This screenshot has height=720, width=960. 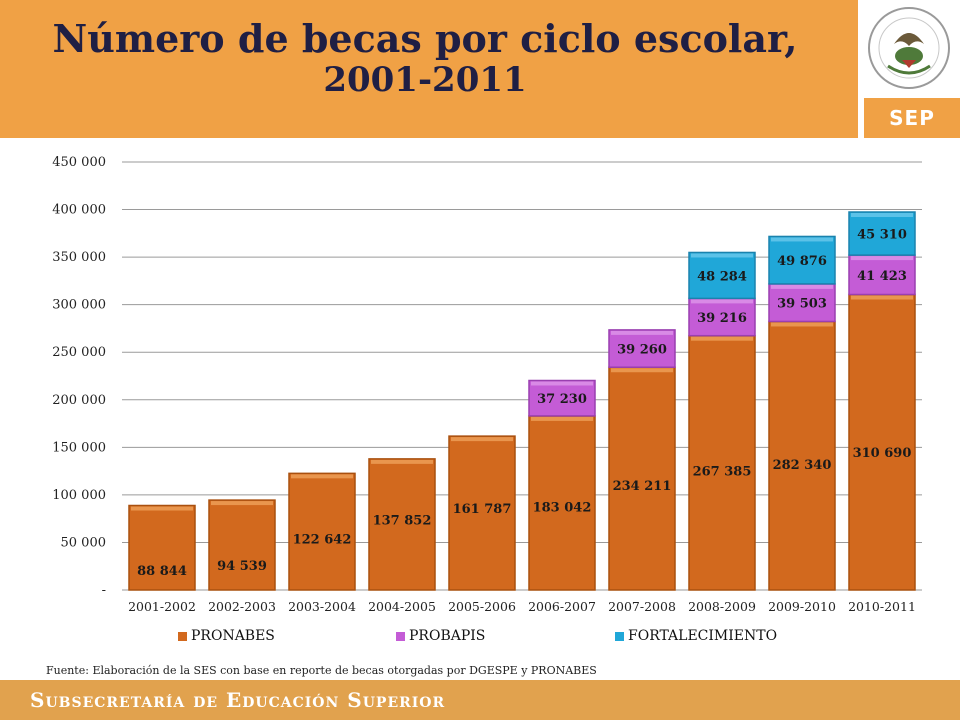 I want to click on data-label-pronabes: 234 211, so click(x=642, y=486).